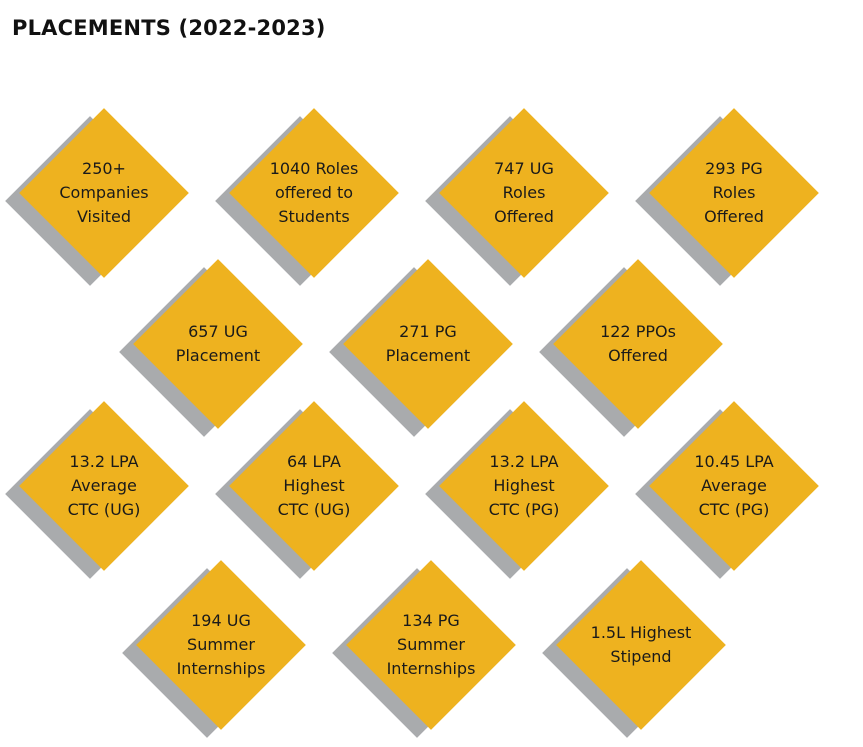 The width and height of the screenshot is (863, 747). I want to click on stat-tile-pg-internships: 134 PG Summer Internships, so click(428, 645).